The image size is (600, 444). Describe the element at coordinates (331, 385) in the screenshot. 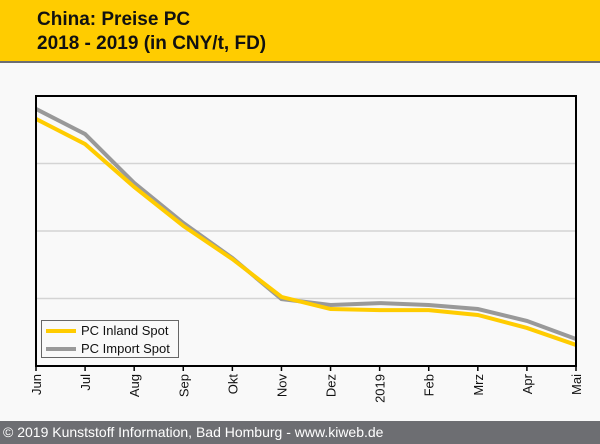

I see `x-tick-label: Dez` at that location.